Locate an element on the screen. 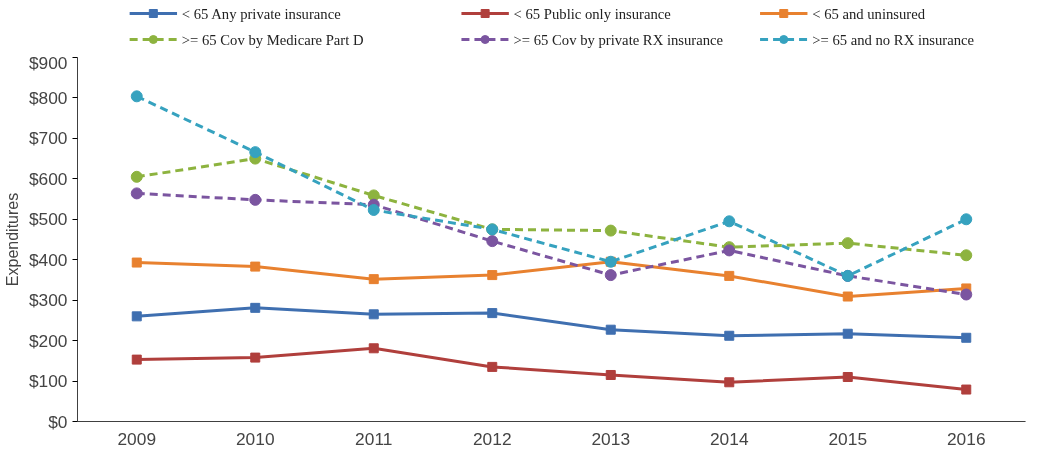 The height and width of the screenshot is (463, 1045). y-tick-label: $100 is located at coordinates (48, 381).